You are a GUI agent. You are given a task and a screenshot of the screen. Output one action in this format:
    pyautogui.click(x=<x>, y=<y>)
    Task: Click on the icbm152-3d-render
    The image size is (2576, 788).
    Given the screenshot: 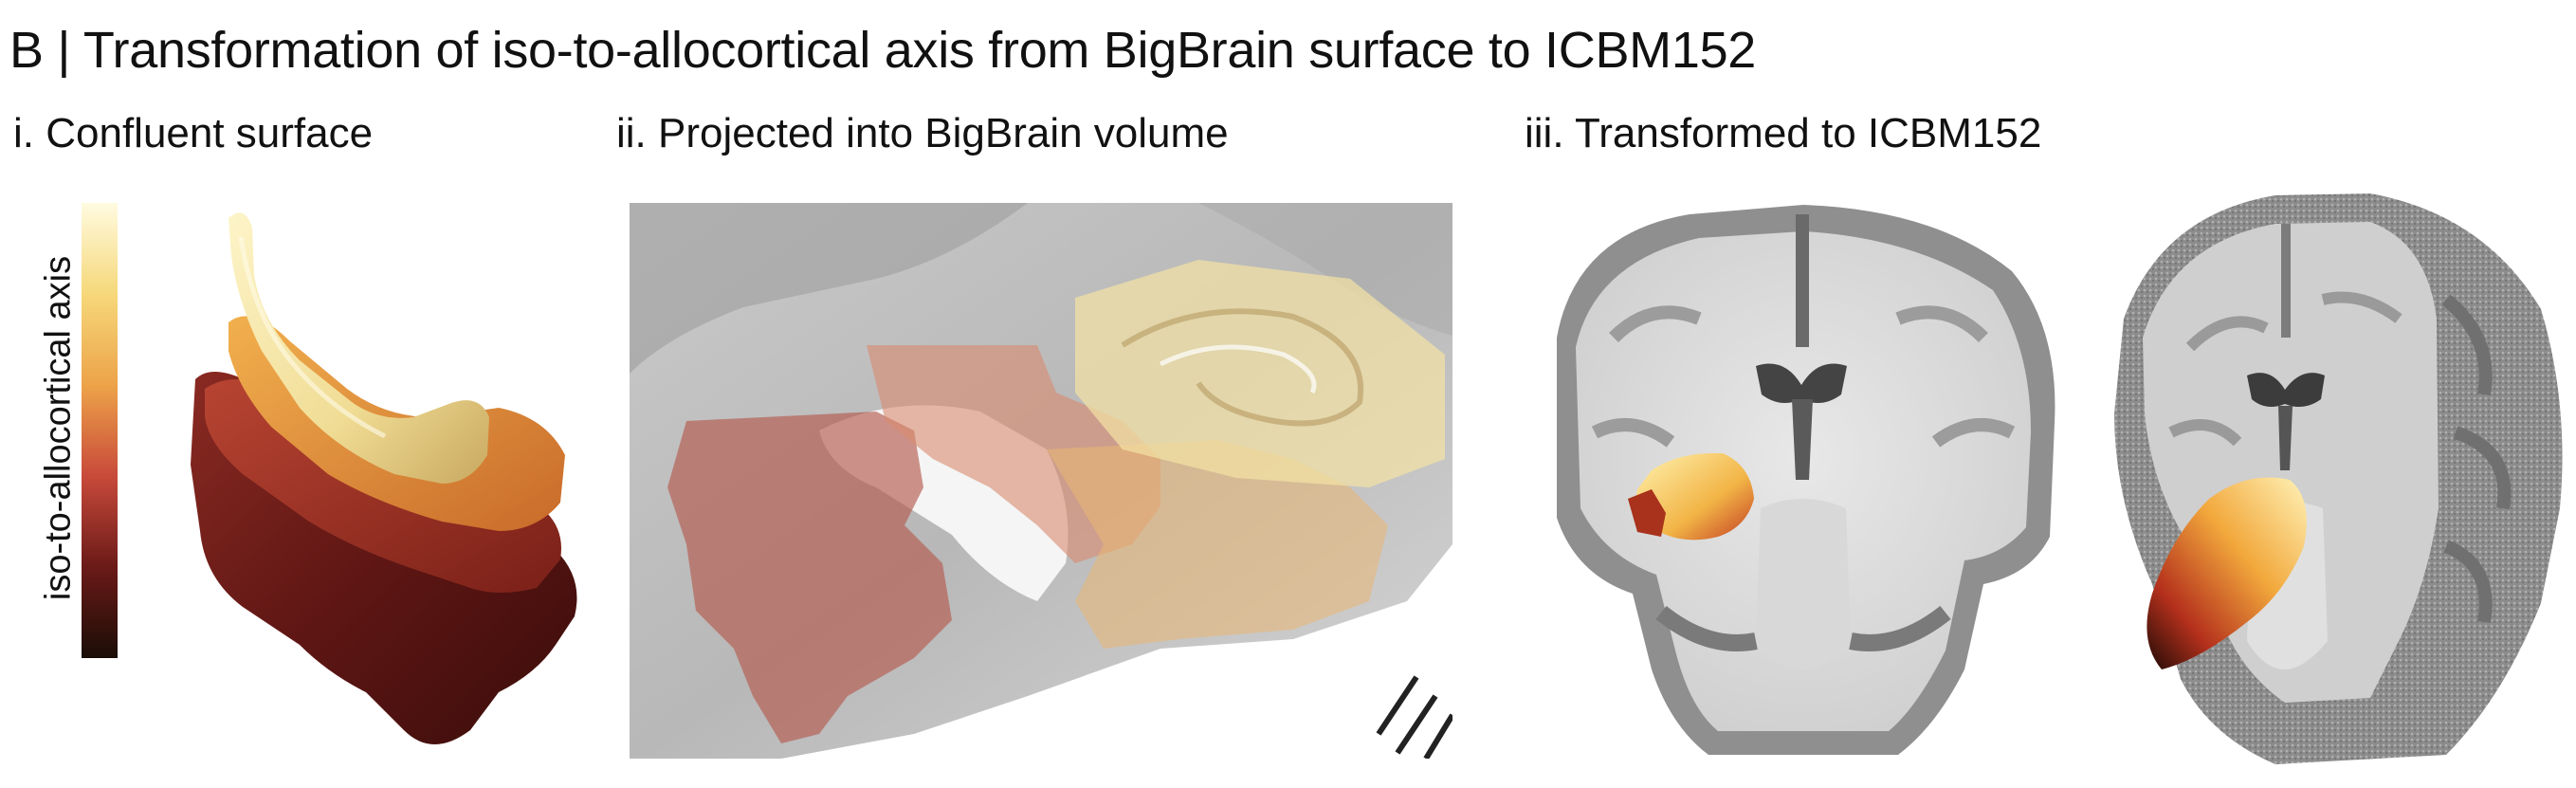 What is the action you would take?
    pyautogui.click(x=2327, y=480)
    